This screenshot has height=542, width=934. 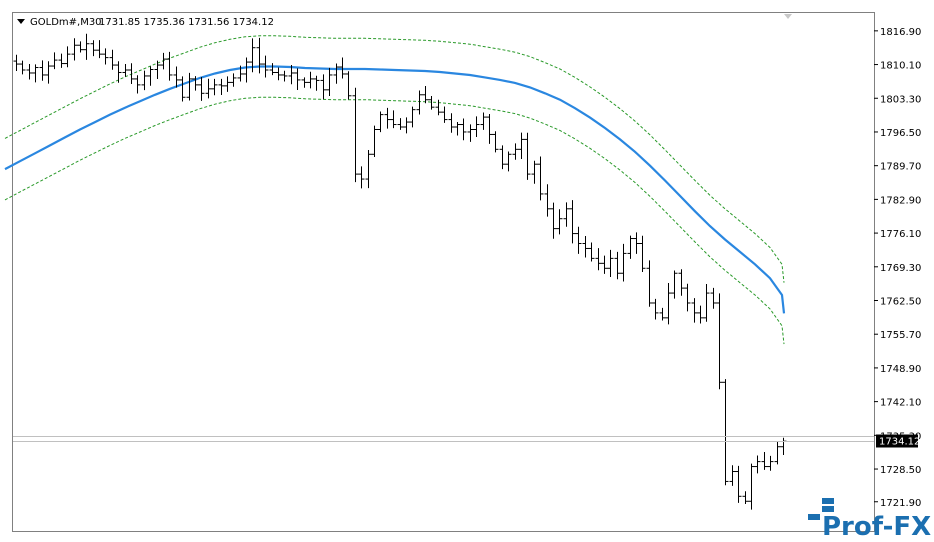 I want to click on symbol-label: GOLDm#,M30, so click(x=66, y=22).